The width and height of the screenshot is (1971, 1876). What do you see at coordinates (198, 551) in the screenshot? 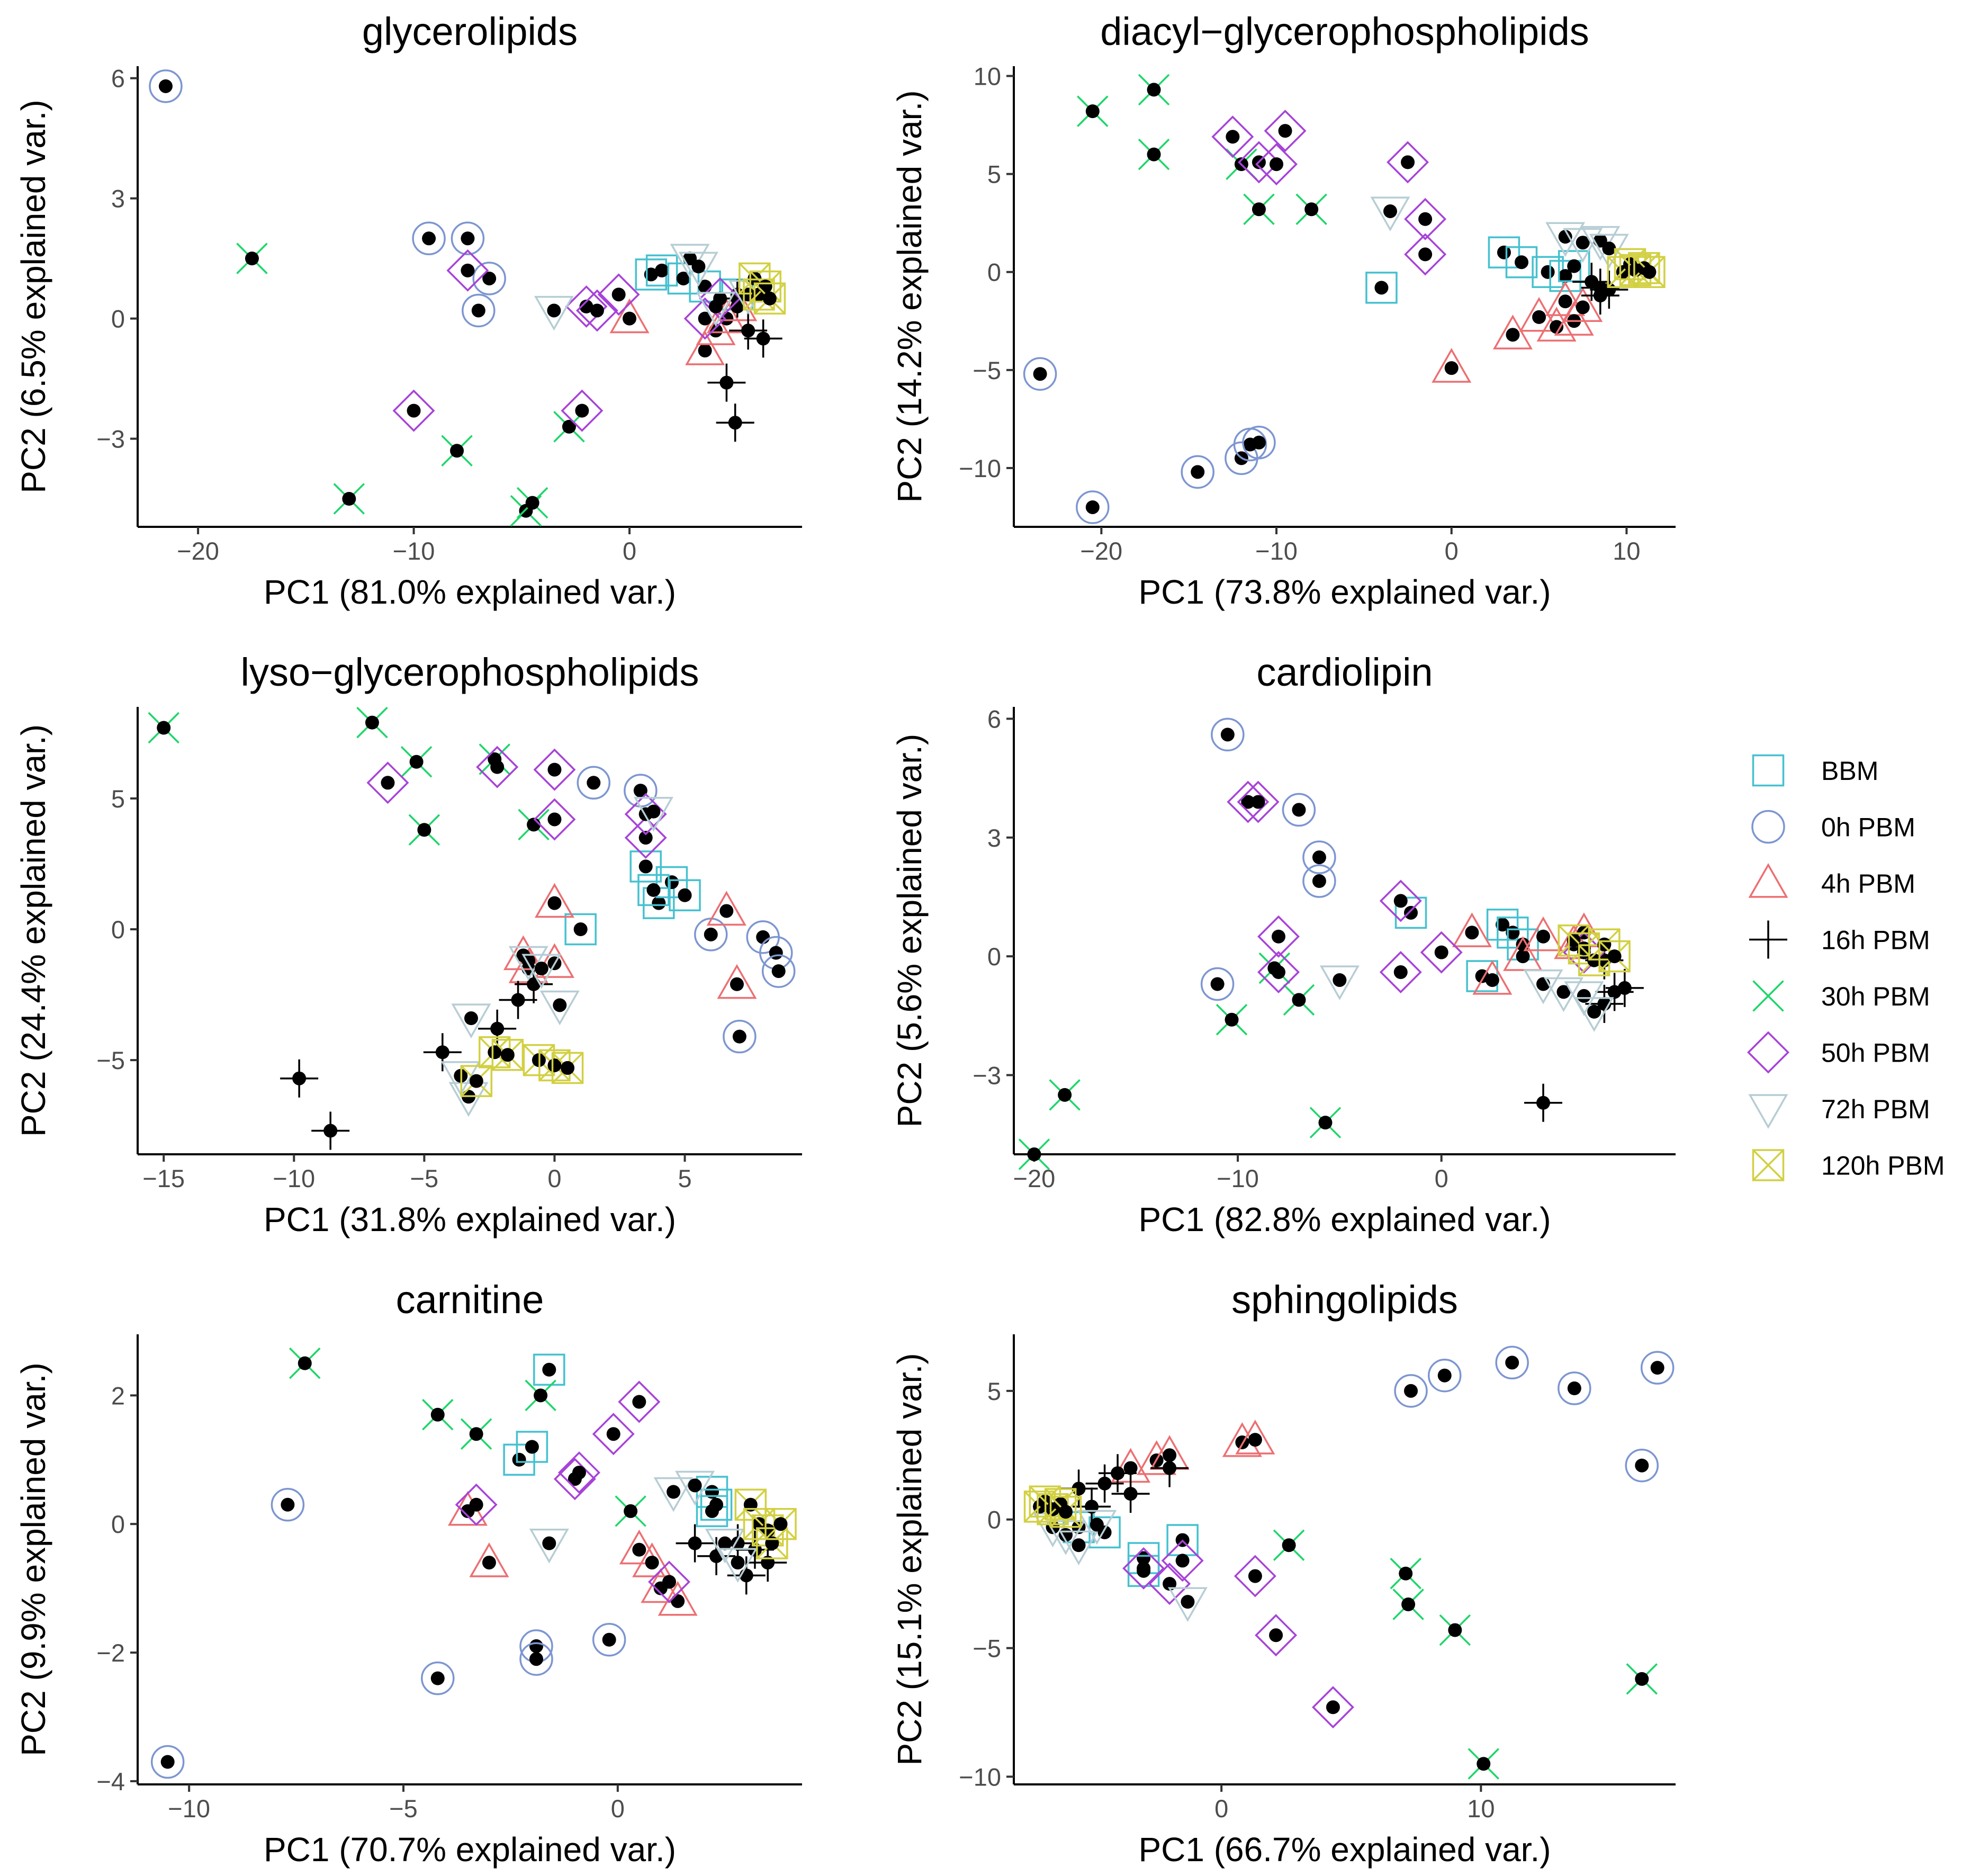
I see `x-tick-label: −20` at bounding box center [198, 551].